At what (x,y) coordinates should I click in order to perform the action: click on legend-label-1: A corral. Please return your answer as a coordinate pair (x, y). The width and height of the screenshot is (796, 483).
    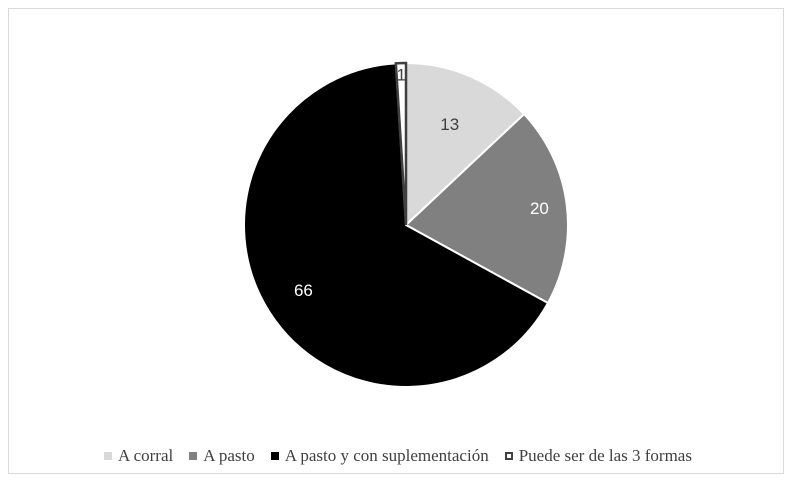
    Looking at the image, I should click on (146, 455).